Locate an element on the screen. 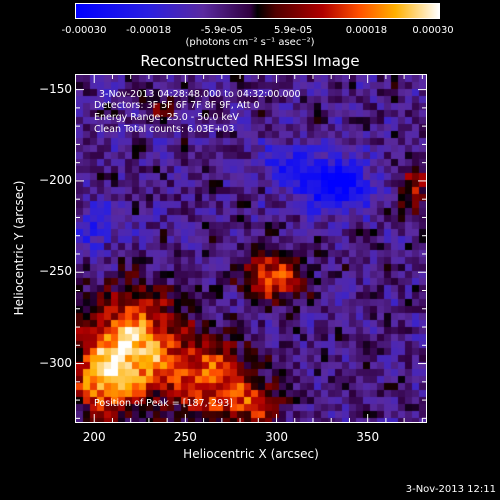 The height and width of the screenshot is (500, 500). colorbar-tick-label: 0.00018 is located at coordinates (366, 30).